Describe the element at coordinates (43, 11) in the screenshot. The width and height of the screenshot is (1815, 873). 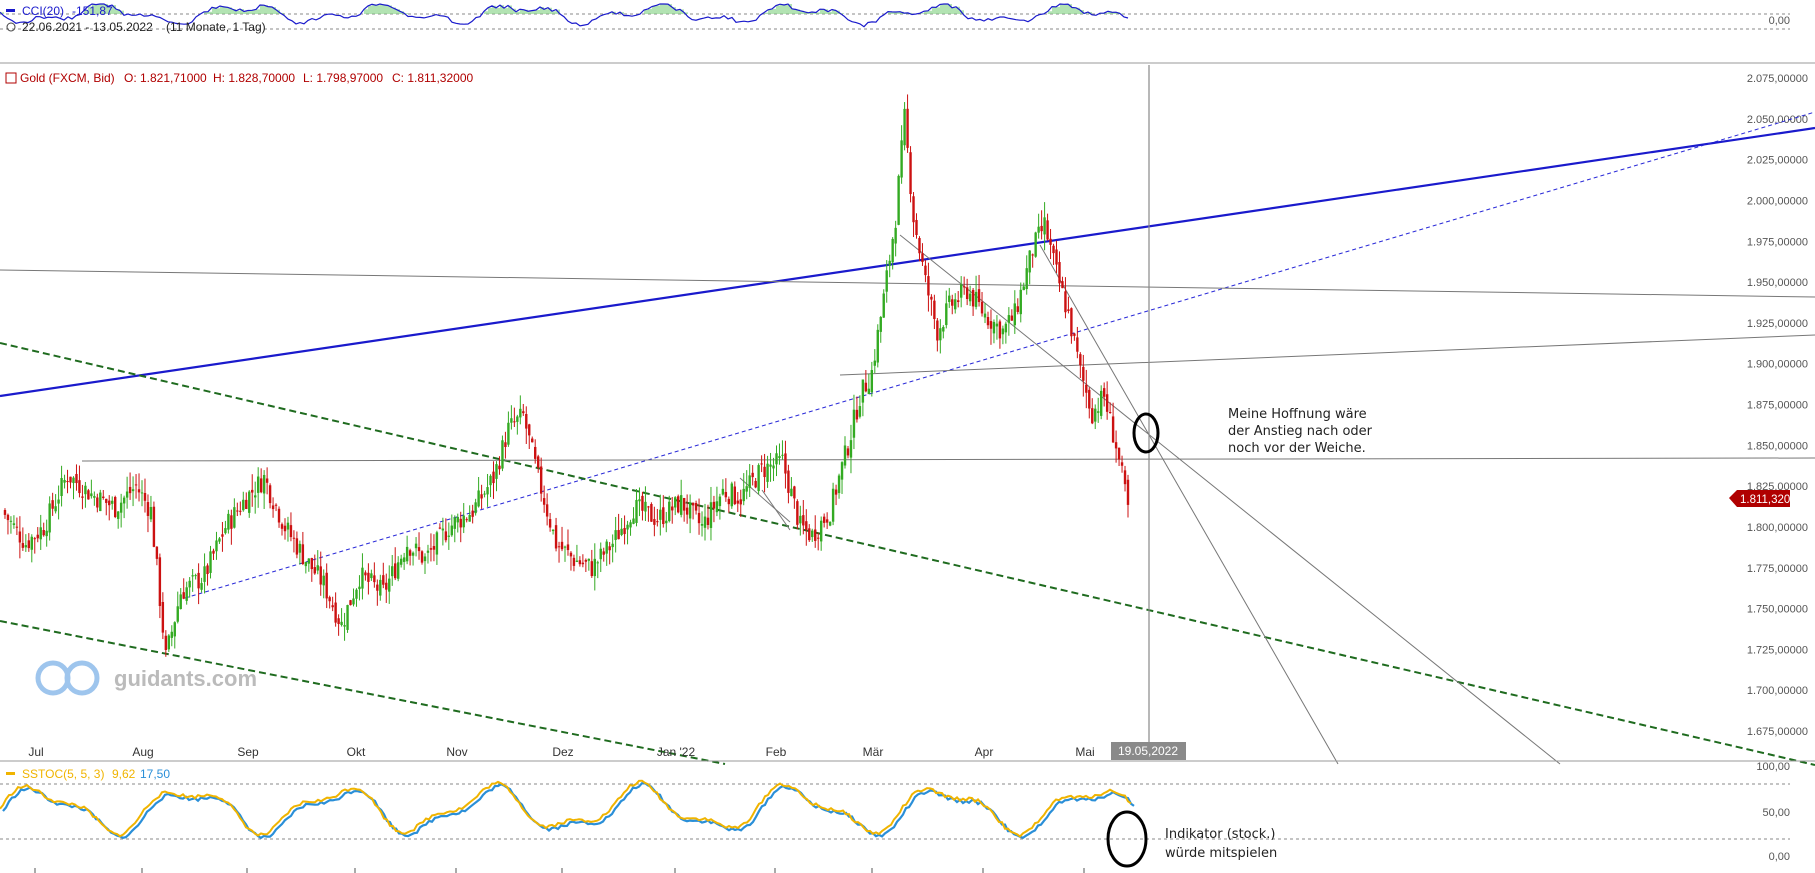
I see `cci-label: CCI(20)` at that location.